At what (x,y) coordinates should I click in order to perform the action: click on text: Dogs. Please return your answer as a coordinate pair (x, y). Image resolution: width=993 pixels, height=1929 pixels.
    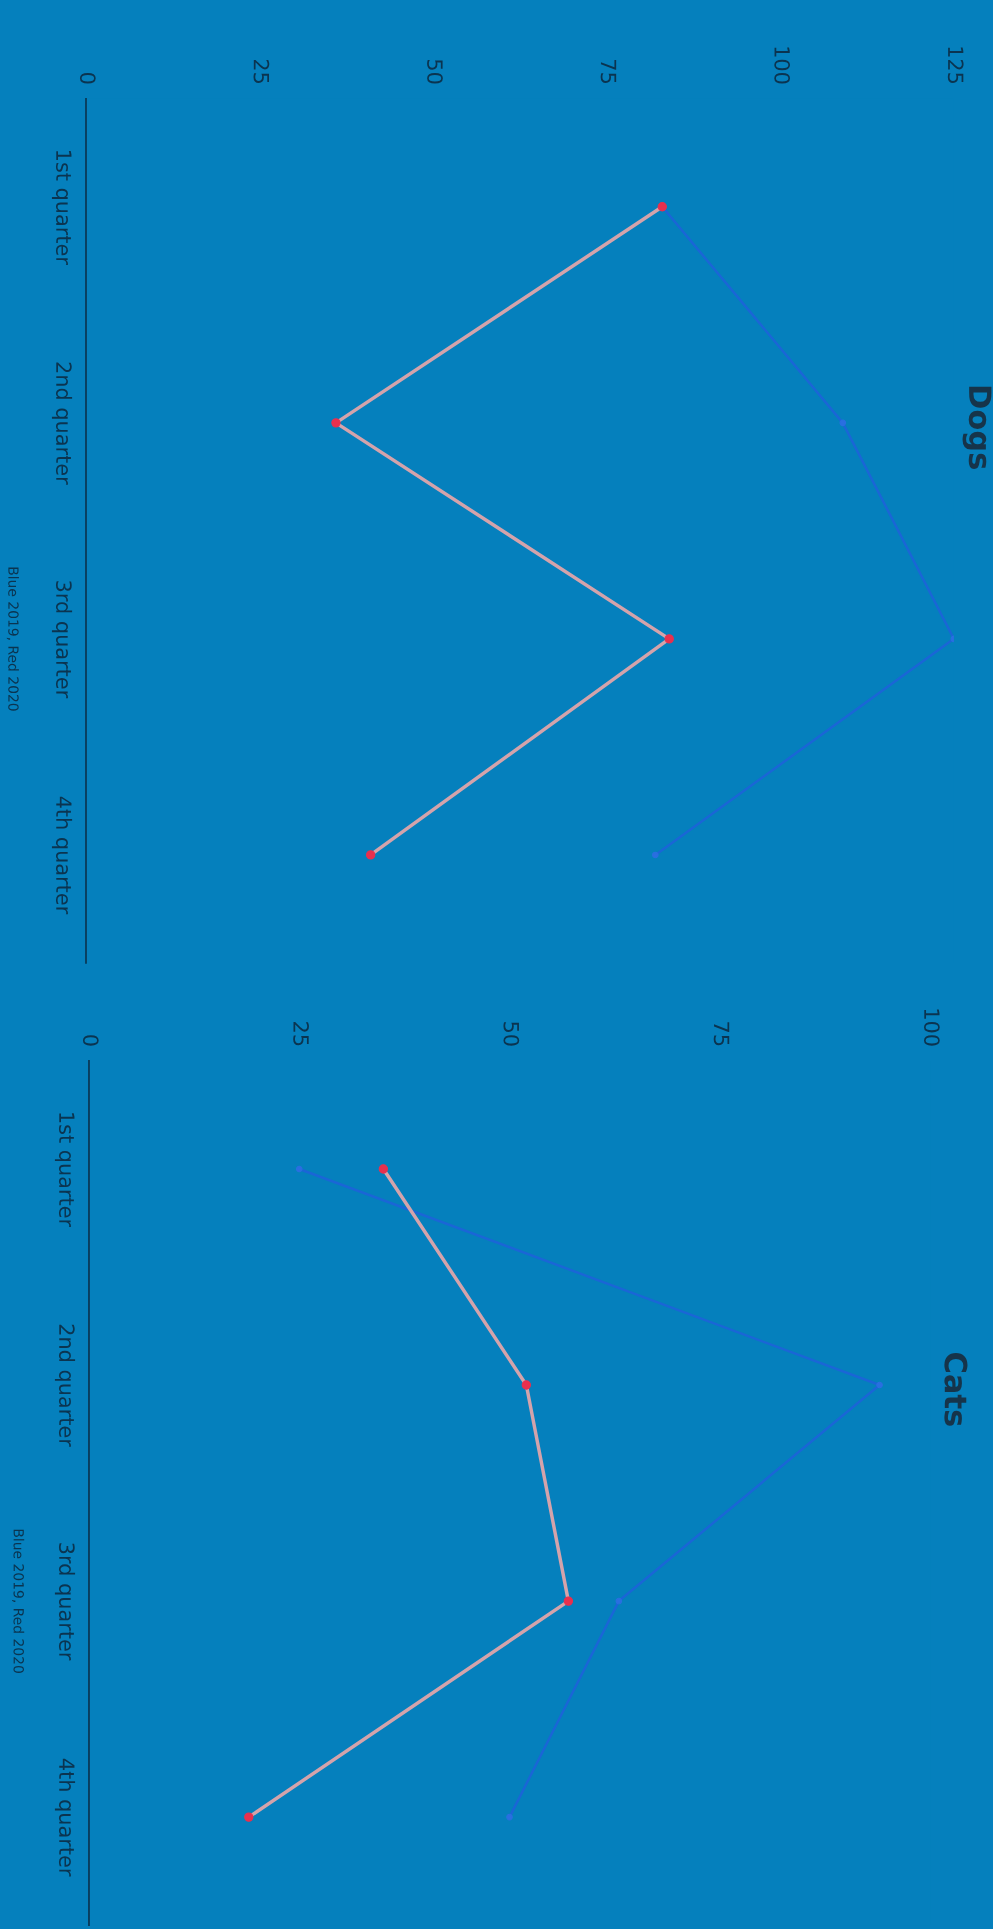
    Looking at the image, I should click on (977, 427).